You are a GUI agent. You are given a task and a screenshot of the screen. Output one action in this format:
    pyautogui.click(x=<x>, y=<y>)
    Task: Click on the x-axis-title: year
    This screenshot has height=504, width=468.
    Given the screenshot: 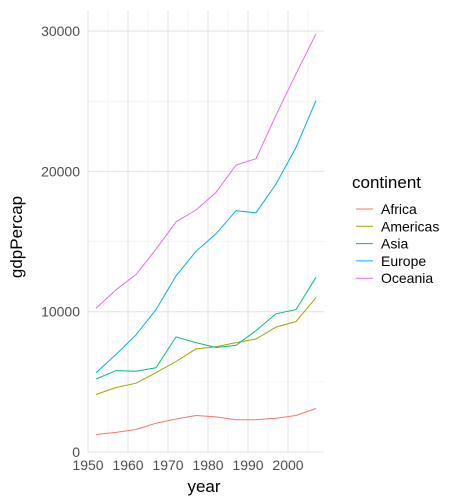 What is the action you would take?
    pyautogui.click(x=203, y=486)
    